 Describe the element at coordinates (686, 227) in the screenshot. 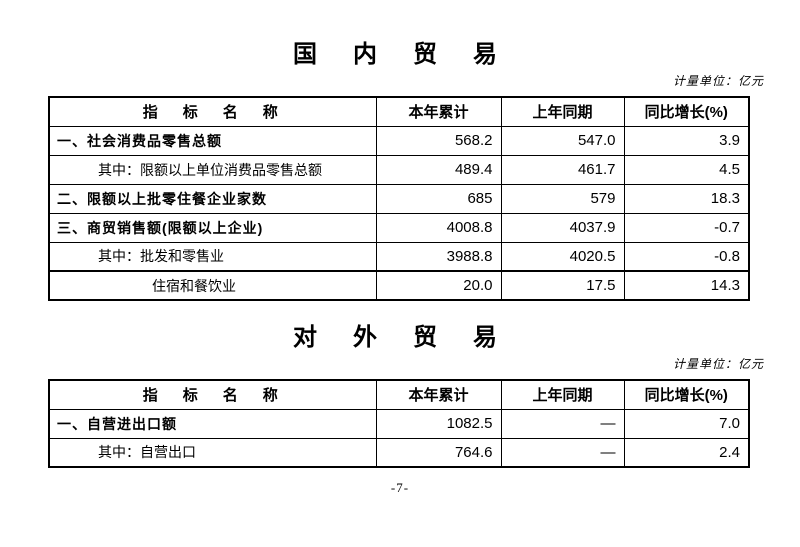

I see `growth-value: -0.7` at that location.